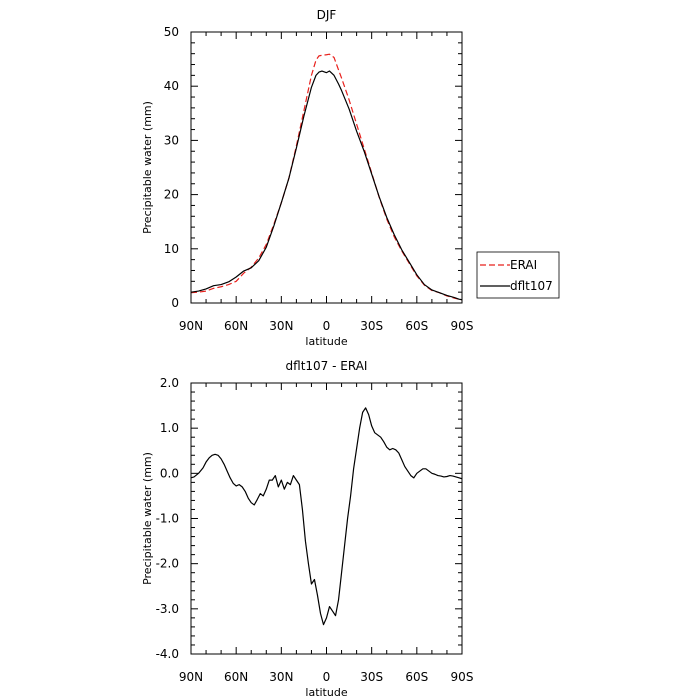 The width and height of the screenshot is (700, 700). I want to click on legend-box, so click(518, 275).